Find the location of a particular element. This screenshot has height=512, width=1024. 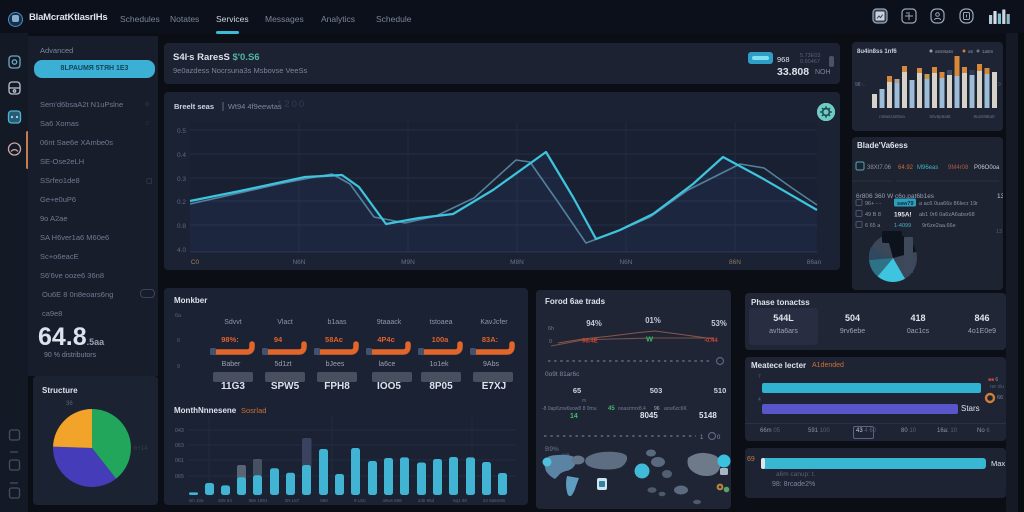

svg-text: a6s9ta6s is located at coordinates (944, 51).